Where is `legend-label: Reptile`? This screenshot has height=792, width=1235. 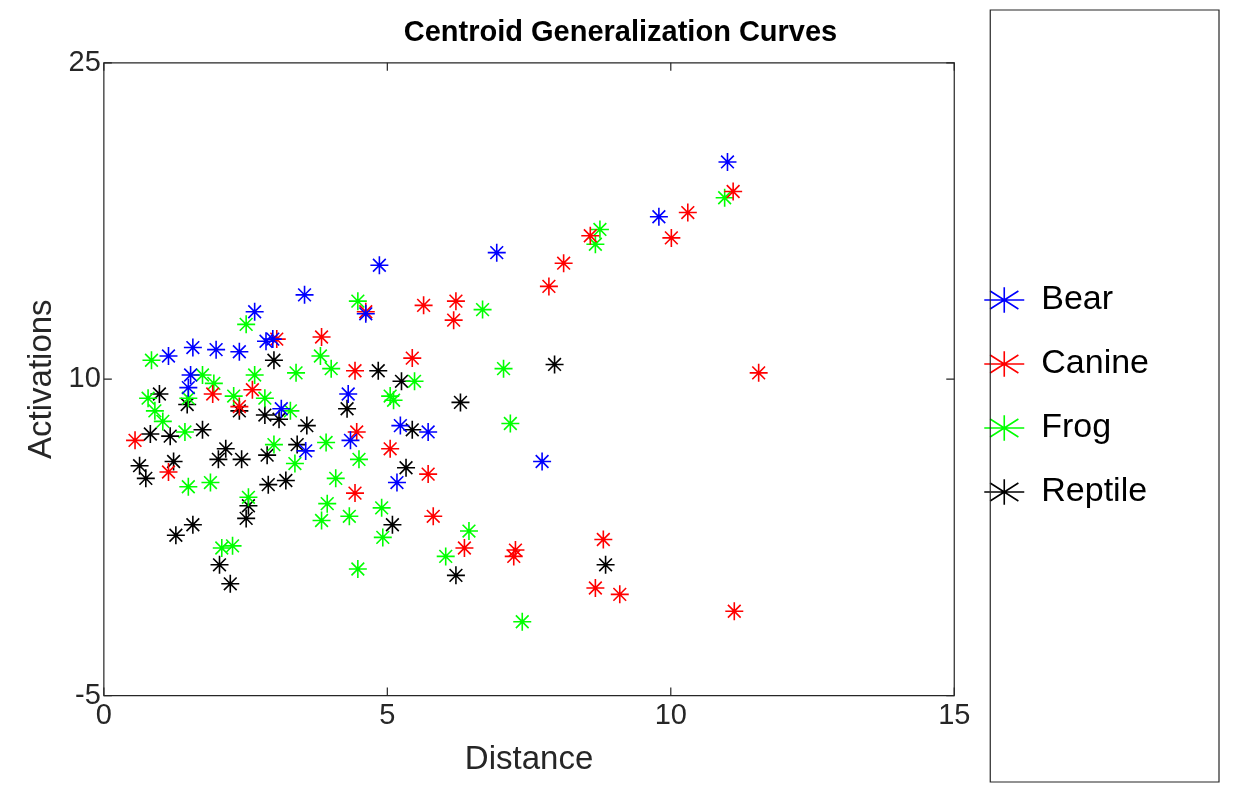 legend-label: Reptile is located at coordinates (1094, 489).